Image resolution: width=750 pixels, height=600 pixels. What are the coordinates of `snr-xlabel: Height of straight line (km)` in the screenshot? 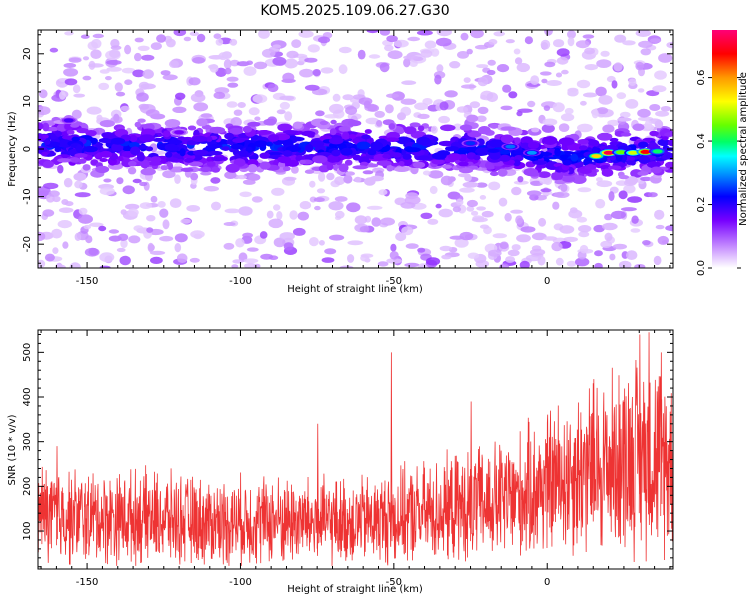 It's located at (355, 589).